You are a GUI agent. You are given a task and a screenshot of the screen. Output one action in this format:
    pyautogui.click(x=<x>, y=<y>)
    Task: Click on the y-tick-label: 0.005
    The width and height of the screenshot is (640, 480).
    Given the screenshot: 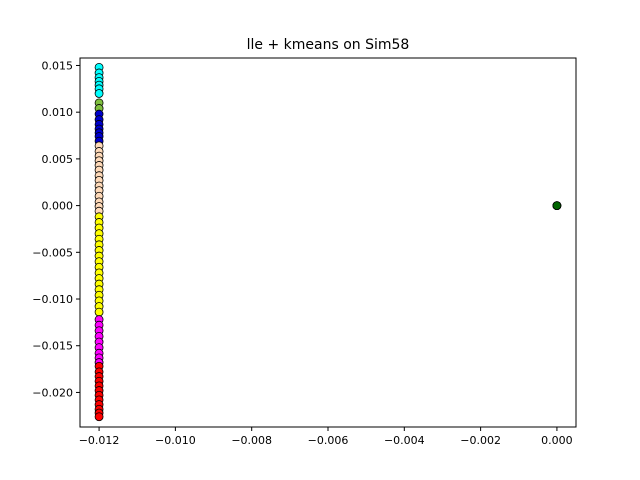 What is the action you would take?
    pyautogui.click(x=58, y=159)
    